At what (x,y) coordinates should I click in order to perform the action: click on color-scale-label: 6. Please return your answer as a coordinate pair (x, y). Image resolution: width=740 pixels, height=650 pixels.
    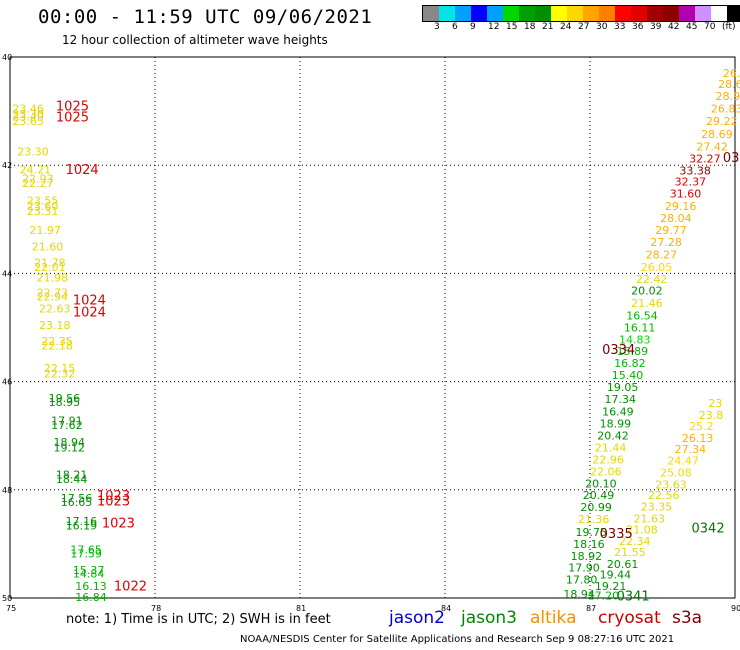
    Looking at the image, I should click on (455, 27).